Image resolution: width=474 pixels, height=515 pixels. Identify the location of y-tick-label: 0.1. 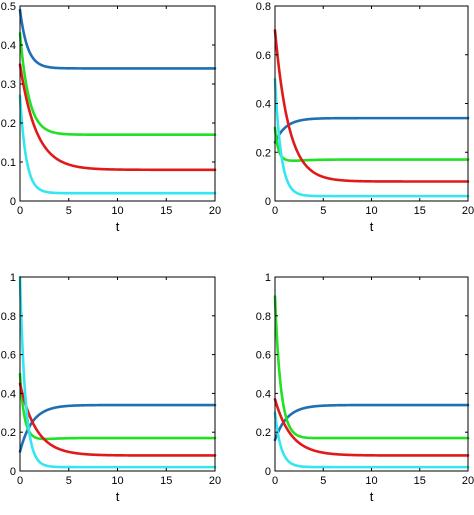
(8, 163).